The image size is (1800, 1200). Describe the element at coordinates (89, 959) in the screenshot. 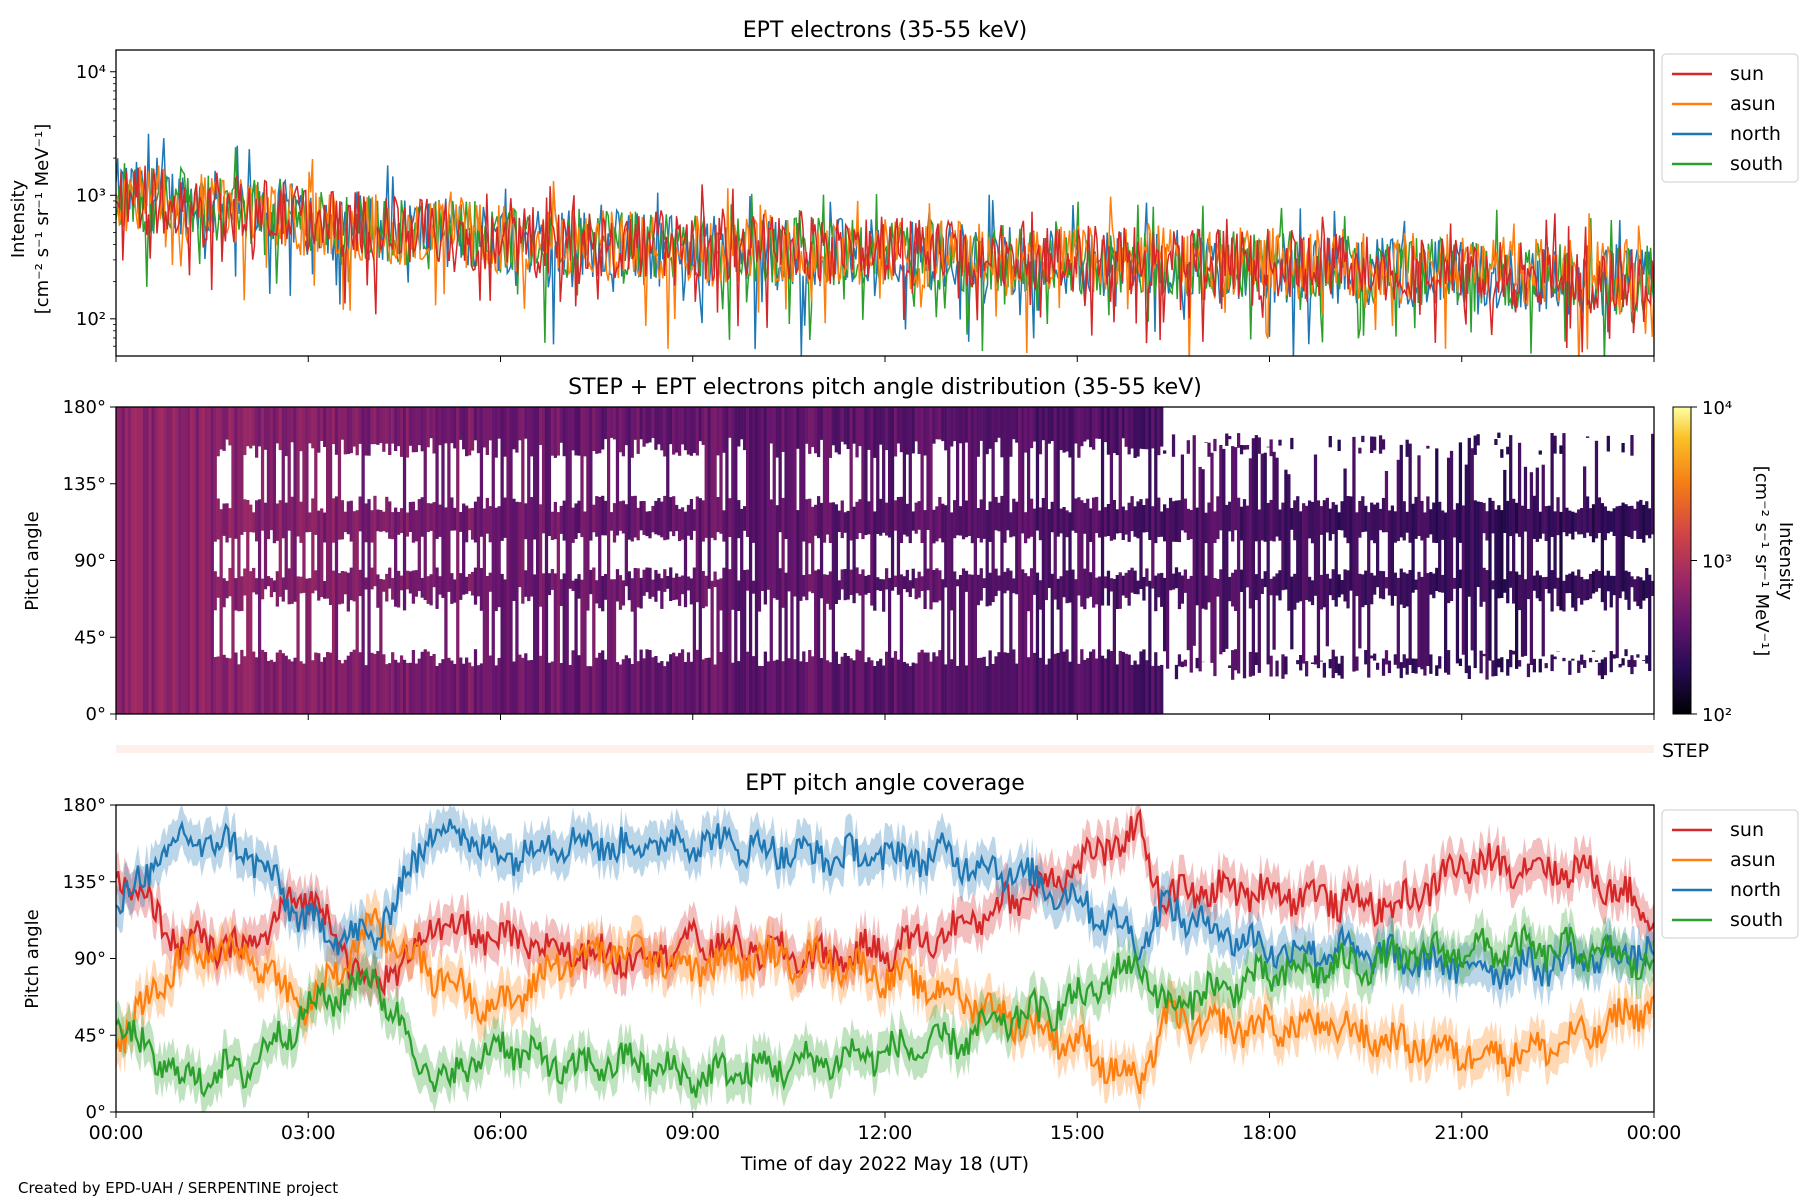

I see `panel3-y-ticks: 0° 45° 90° 135° 180°` at that location.